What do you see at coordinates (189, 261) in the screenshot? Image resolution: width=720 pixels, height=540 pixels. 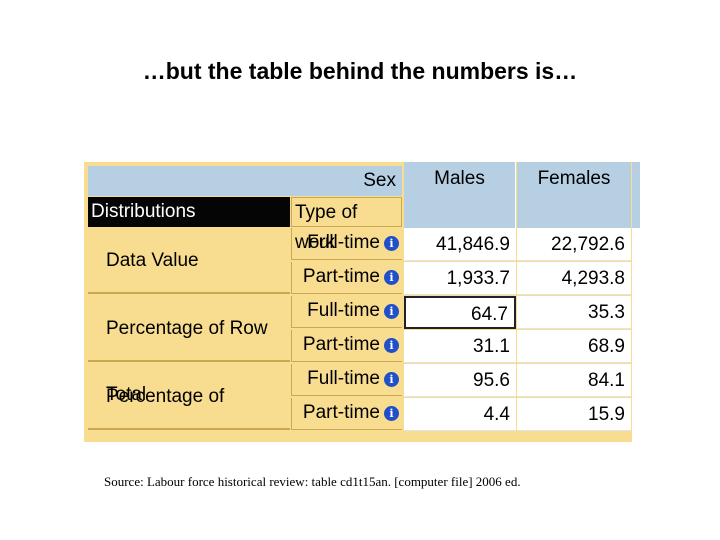 I see `group-label: Data Value` at bounding box center [189, 261].